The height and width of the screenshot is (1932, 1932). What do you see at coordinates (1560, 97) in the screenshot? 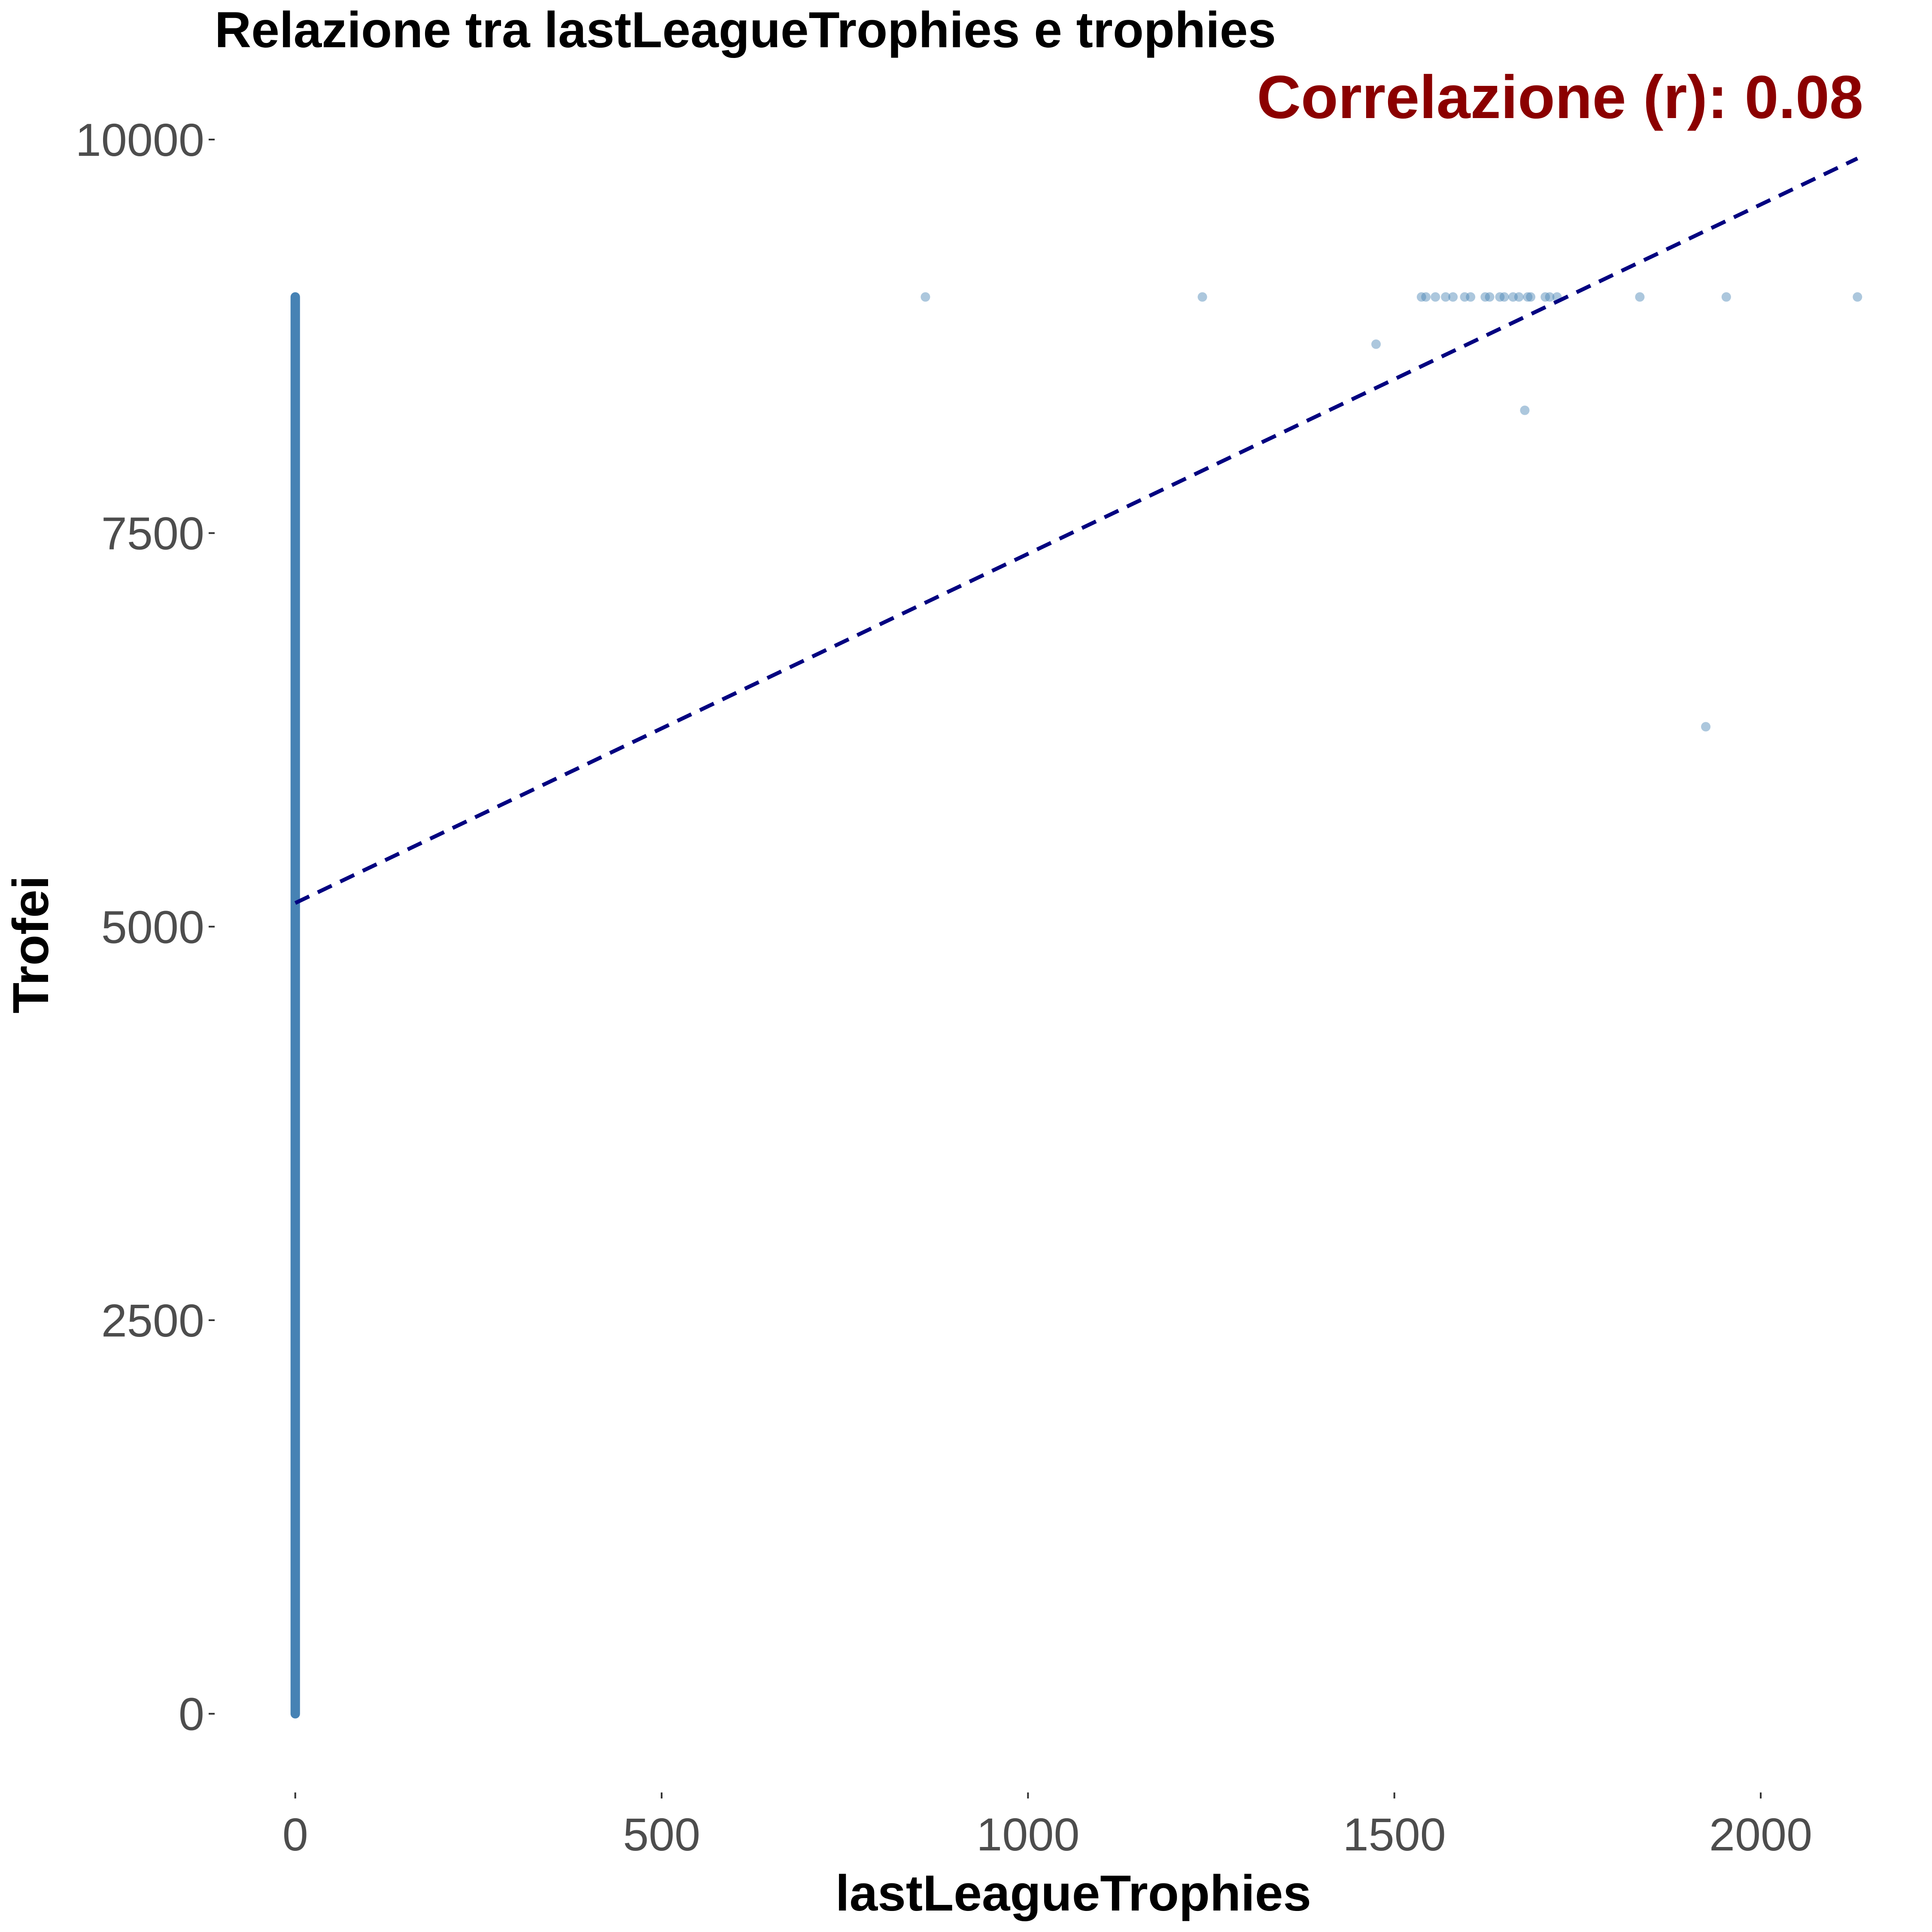
I see `correlation-annotation: Correlazione (r): 0.08` at bounding box center [1560, 97].